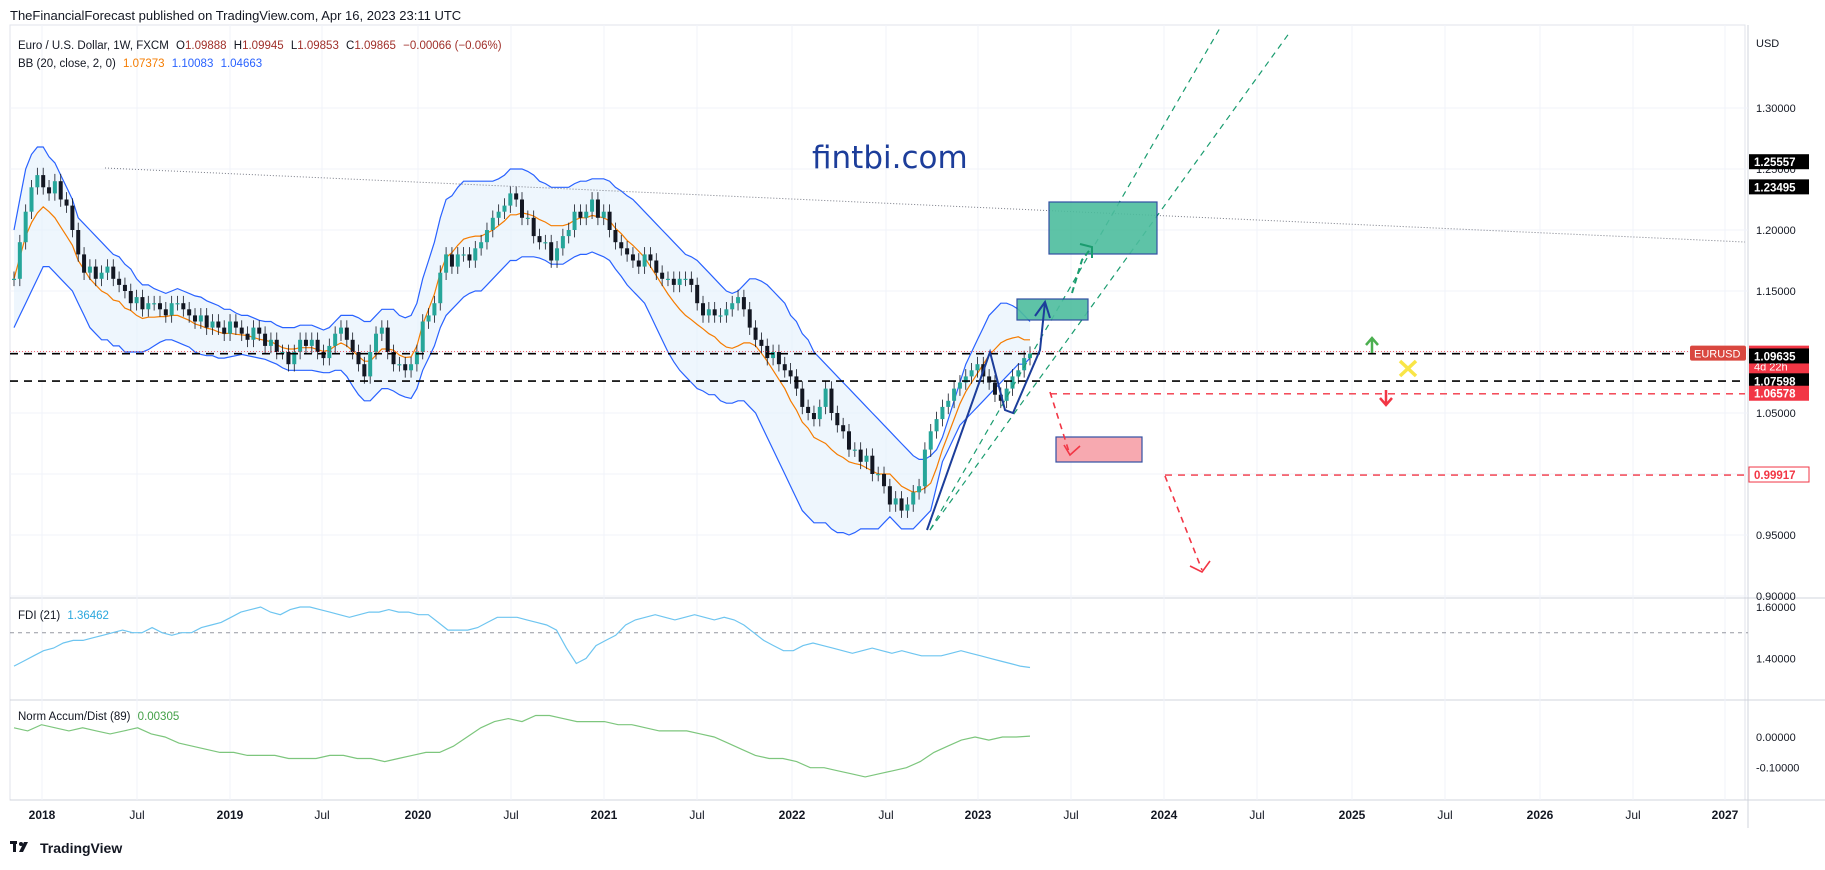 The width and height of the screenshot is (1825, 870). Describe the element at coordinates (890, 158) in the screenshot. I see `fintbi-watermark: fintbi.com` at that location.